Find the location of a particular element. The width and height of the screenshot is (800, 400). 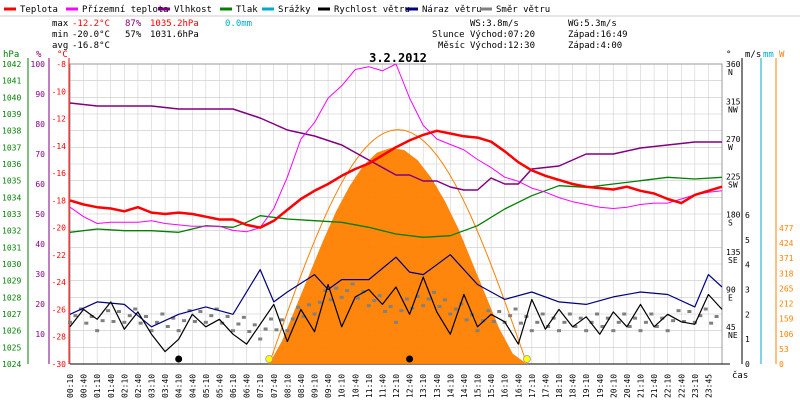

x-tick-label: 22:40 is located at coordinates (681, 386).